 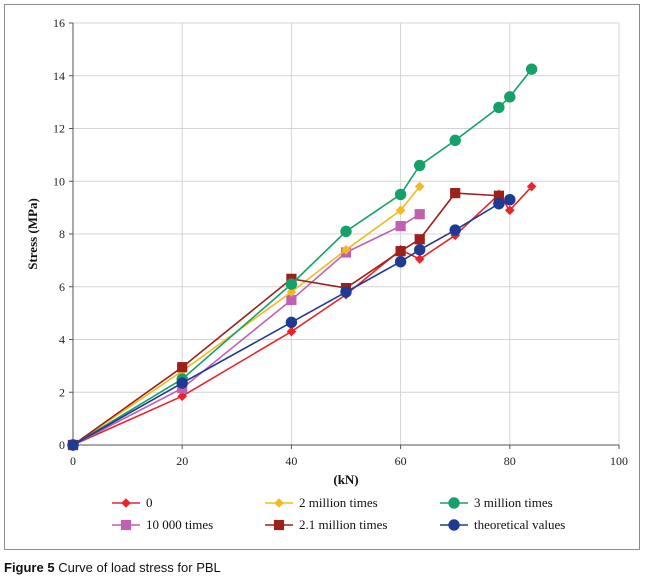 I want to click on y-tick-label: 6, so click(x=62, y=287).